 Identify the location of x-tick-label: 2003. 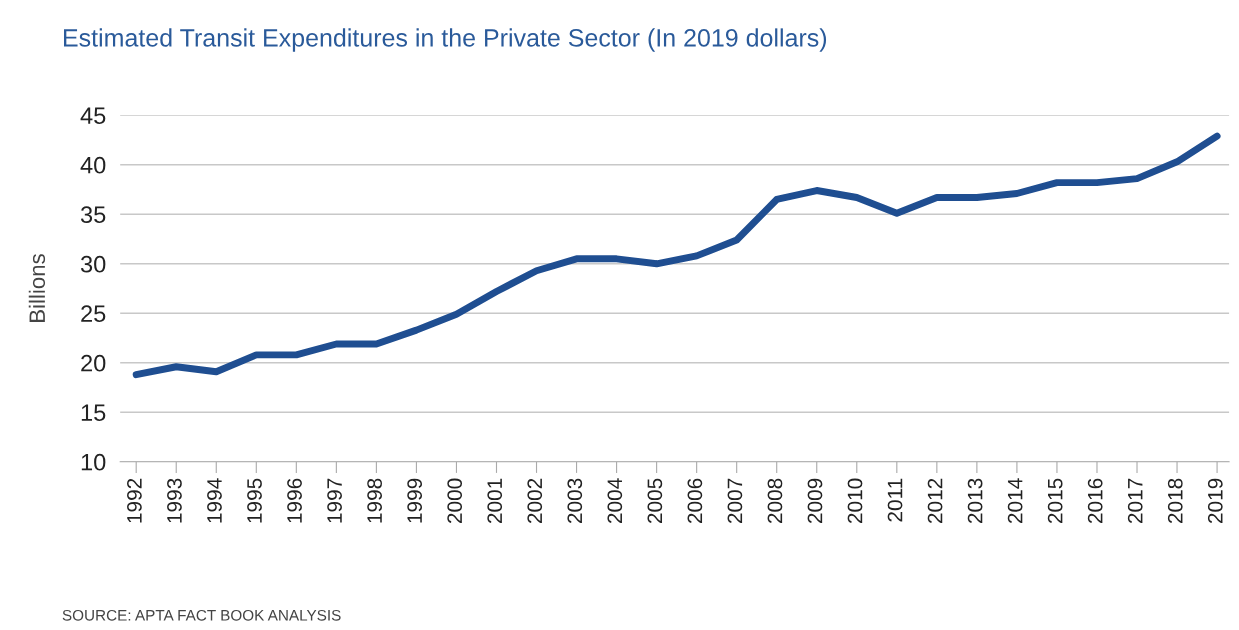
(575, 501).